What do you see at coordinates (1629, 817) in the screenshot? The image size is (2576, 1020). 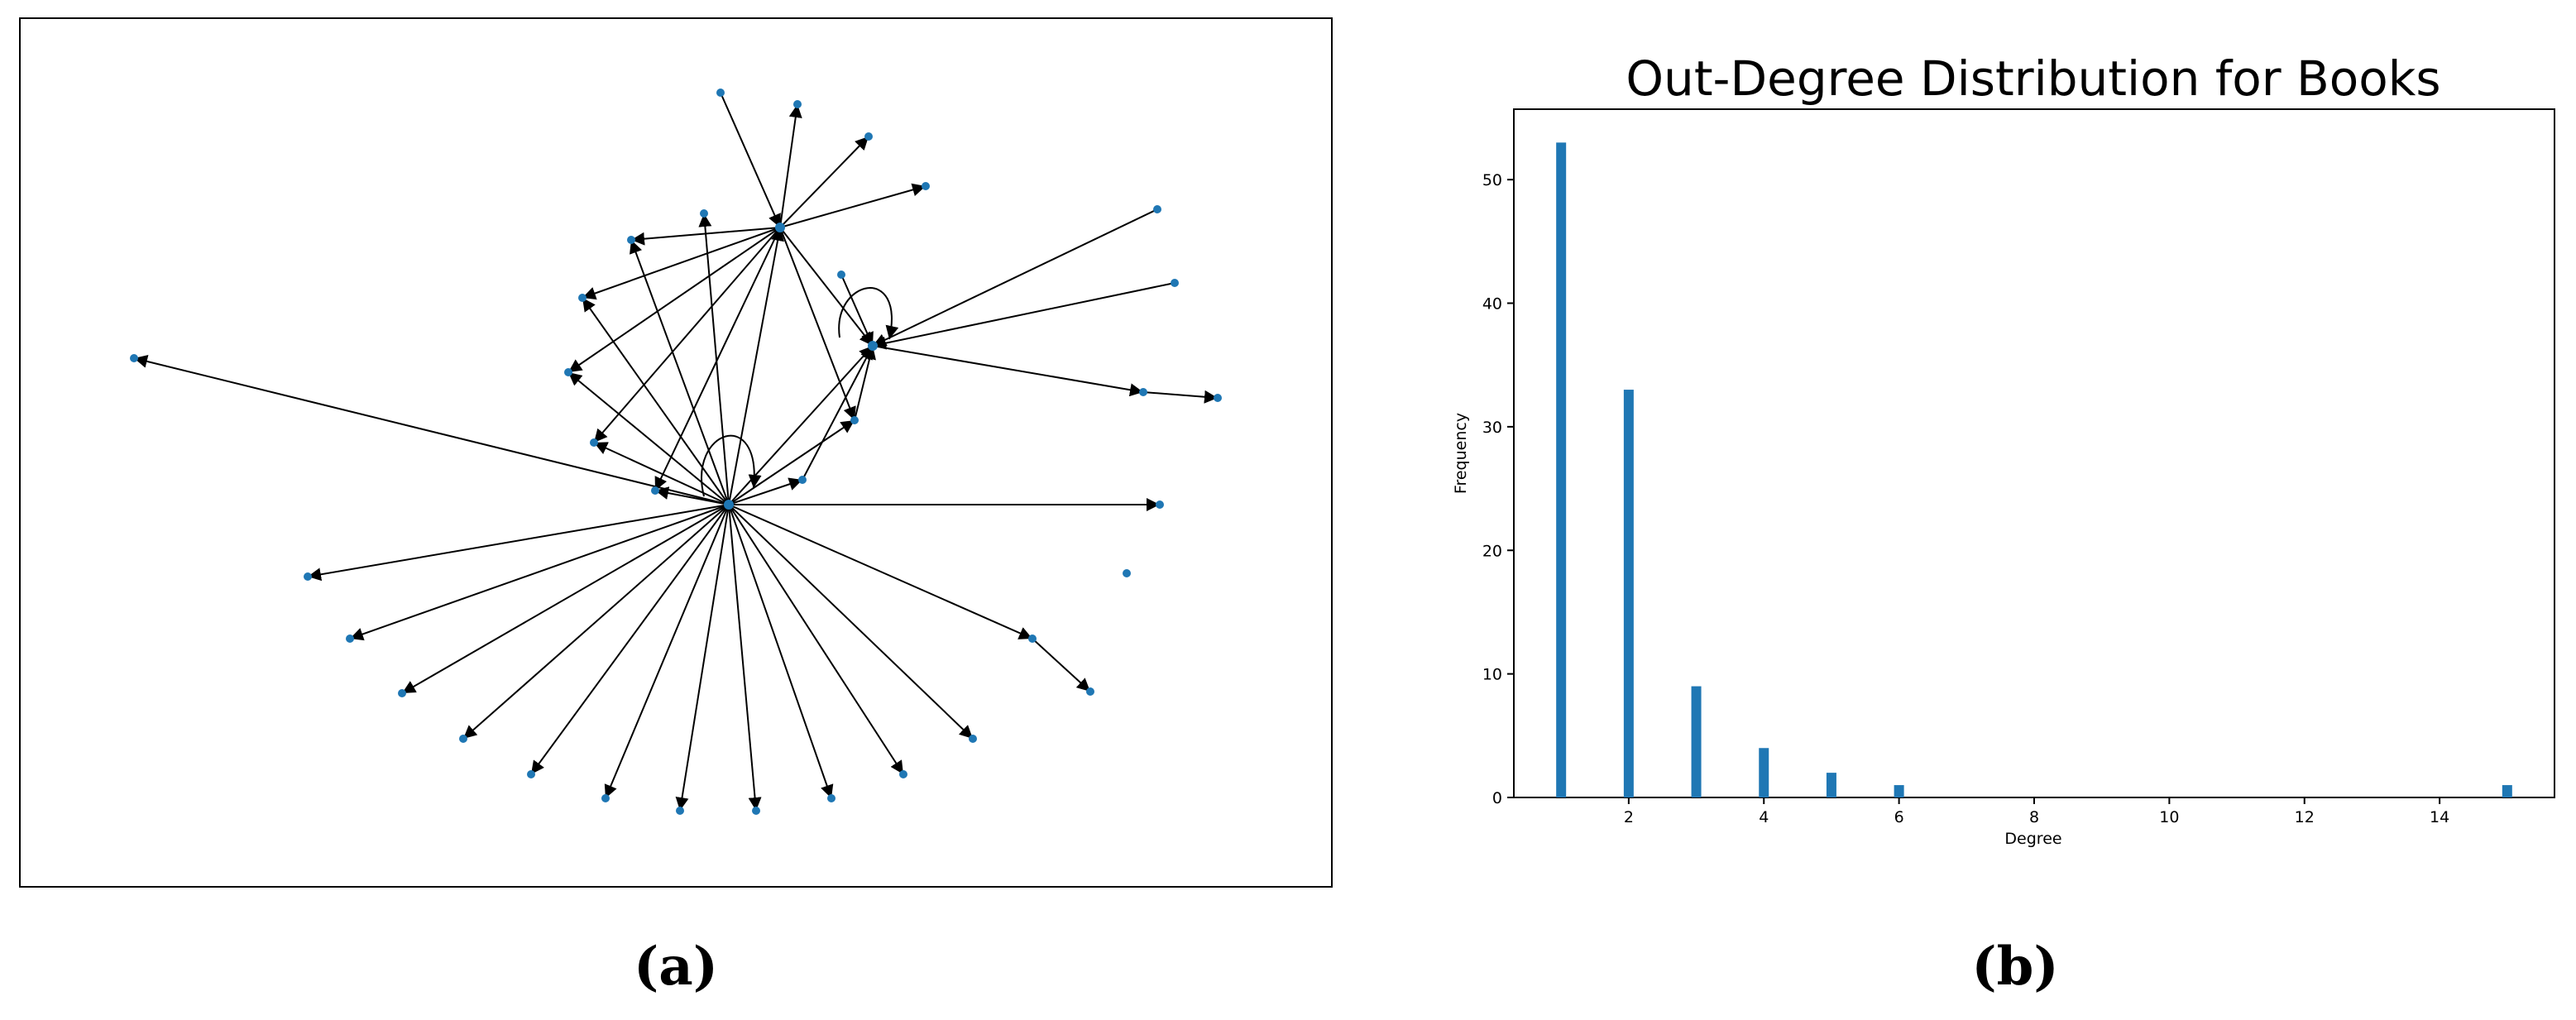 I see `x-tick-label: 2` at bounding box center [1629, 817].